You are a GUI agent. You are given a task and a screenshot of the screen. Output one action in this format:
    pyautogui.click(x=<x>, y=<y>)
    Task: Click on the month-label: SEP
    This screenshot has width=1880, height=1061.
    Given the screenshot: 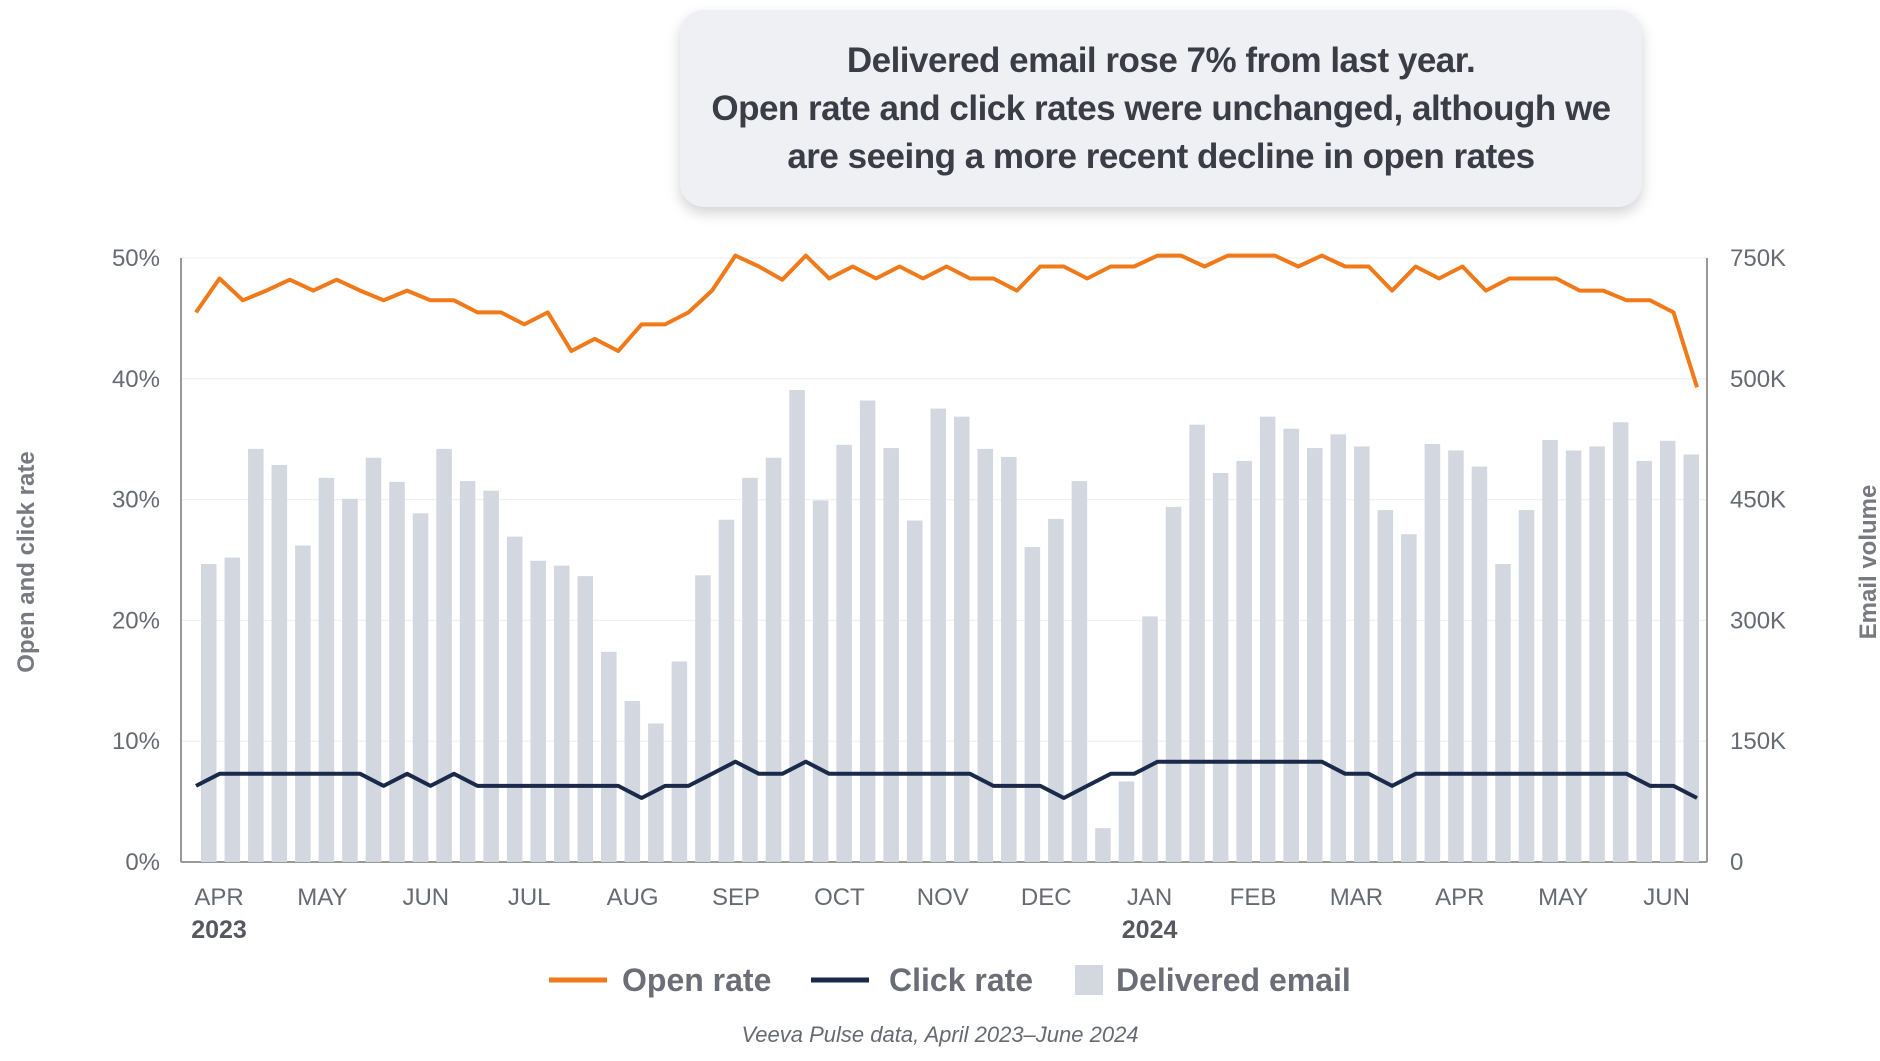 What is the action you would take?
    pyautogui.click(x=736, y=897)
    